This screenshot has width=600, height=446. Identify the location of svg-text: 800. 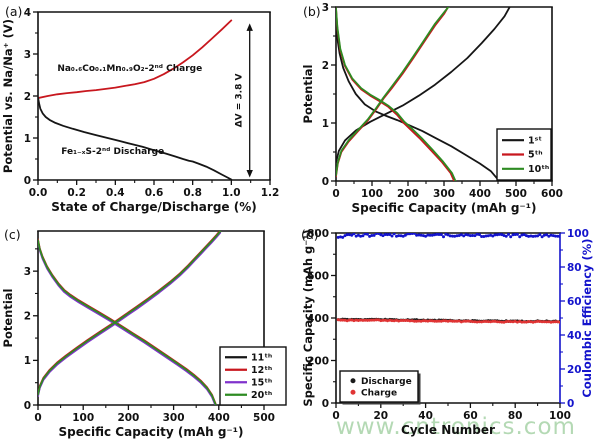
(318, 234).